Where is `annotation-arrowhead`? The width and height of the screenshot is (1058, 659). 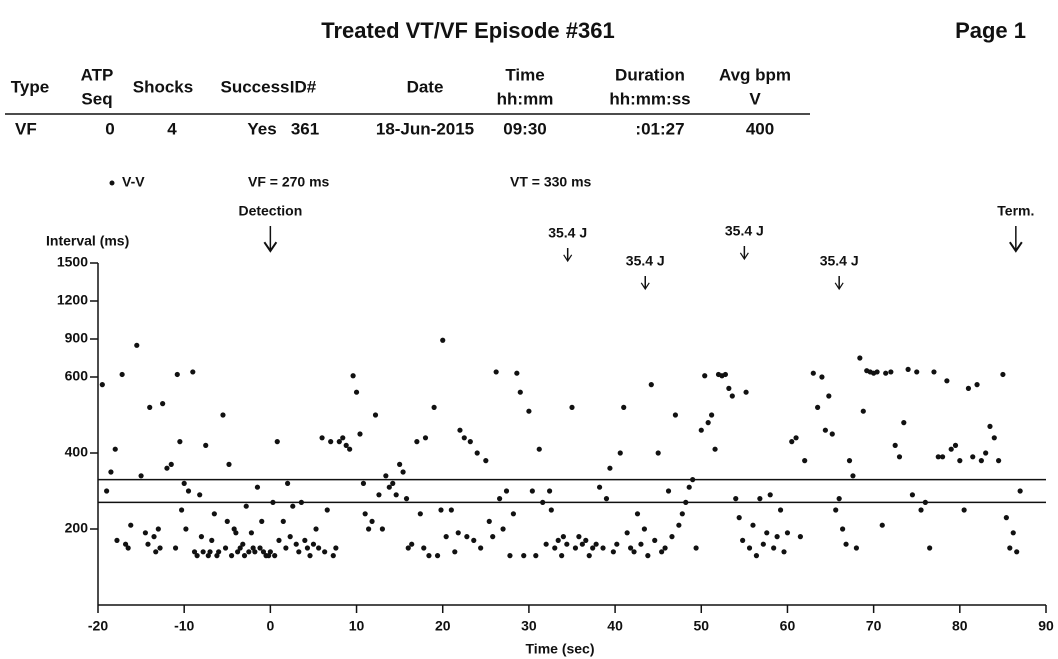 annotation-arrowhead is located at coordinates (744, 256).